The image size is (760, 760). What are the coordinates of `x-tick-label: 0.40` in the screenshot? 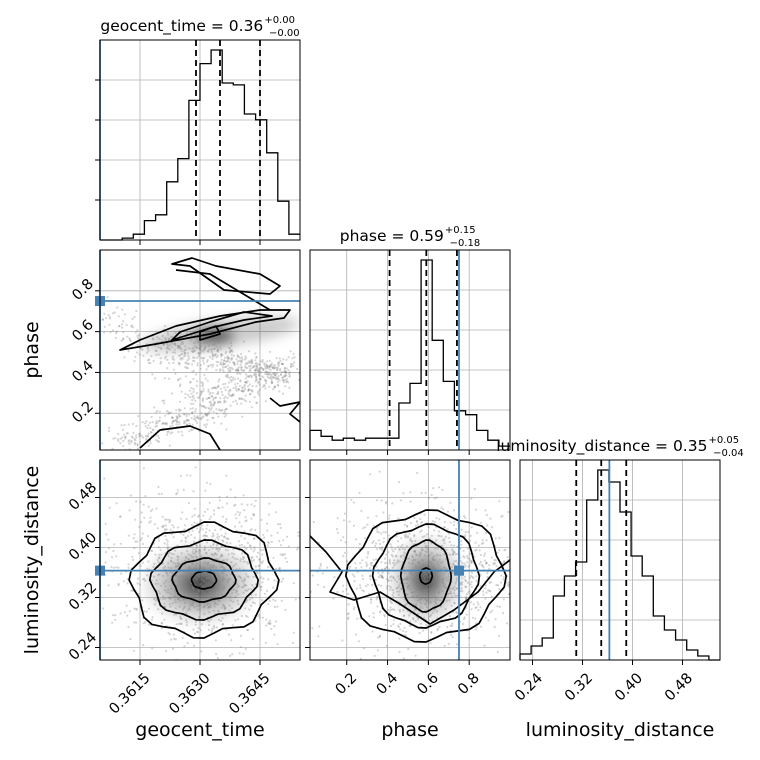 It's located at (629, 687).